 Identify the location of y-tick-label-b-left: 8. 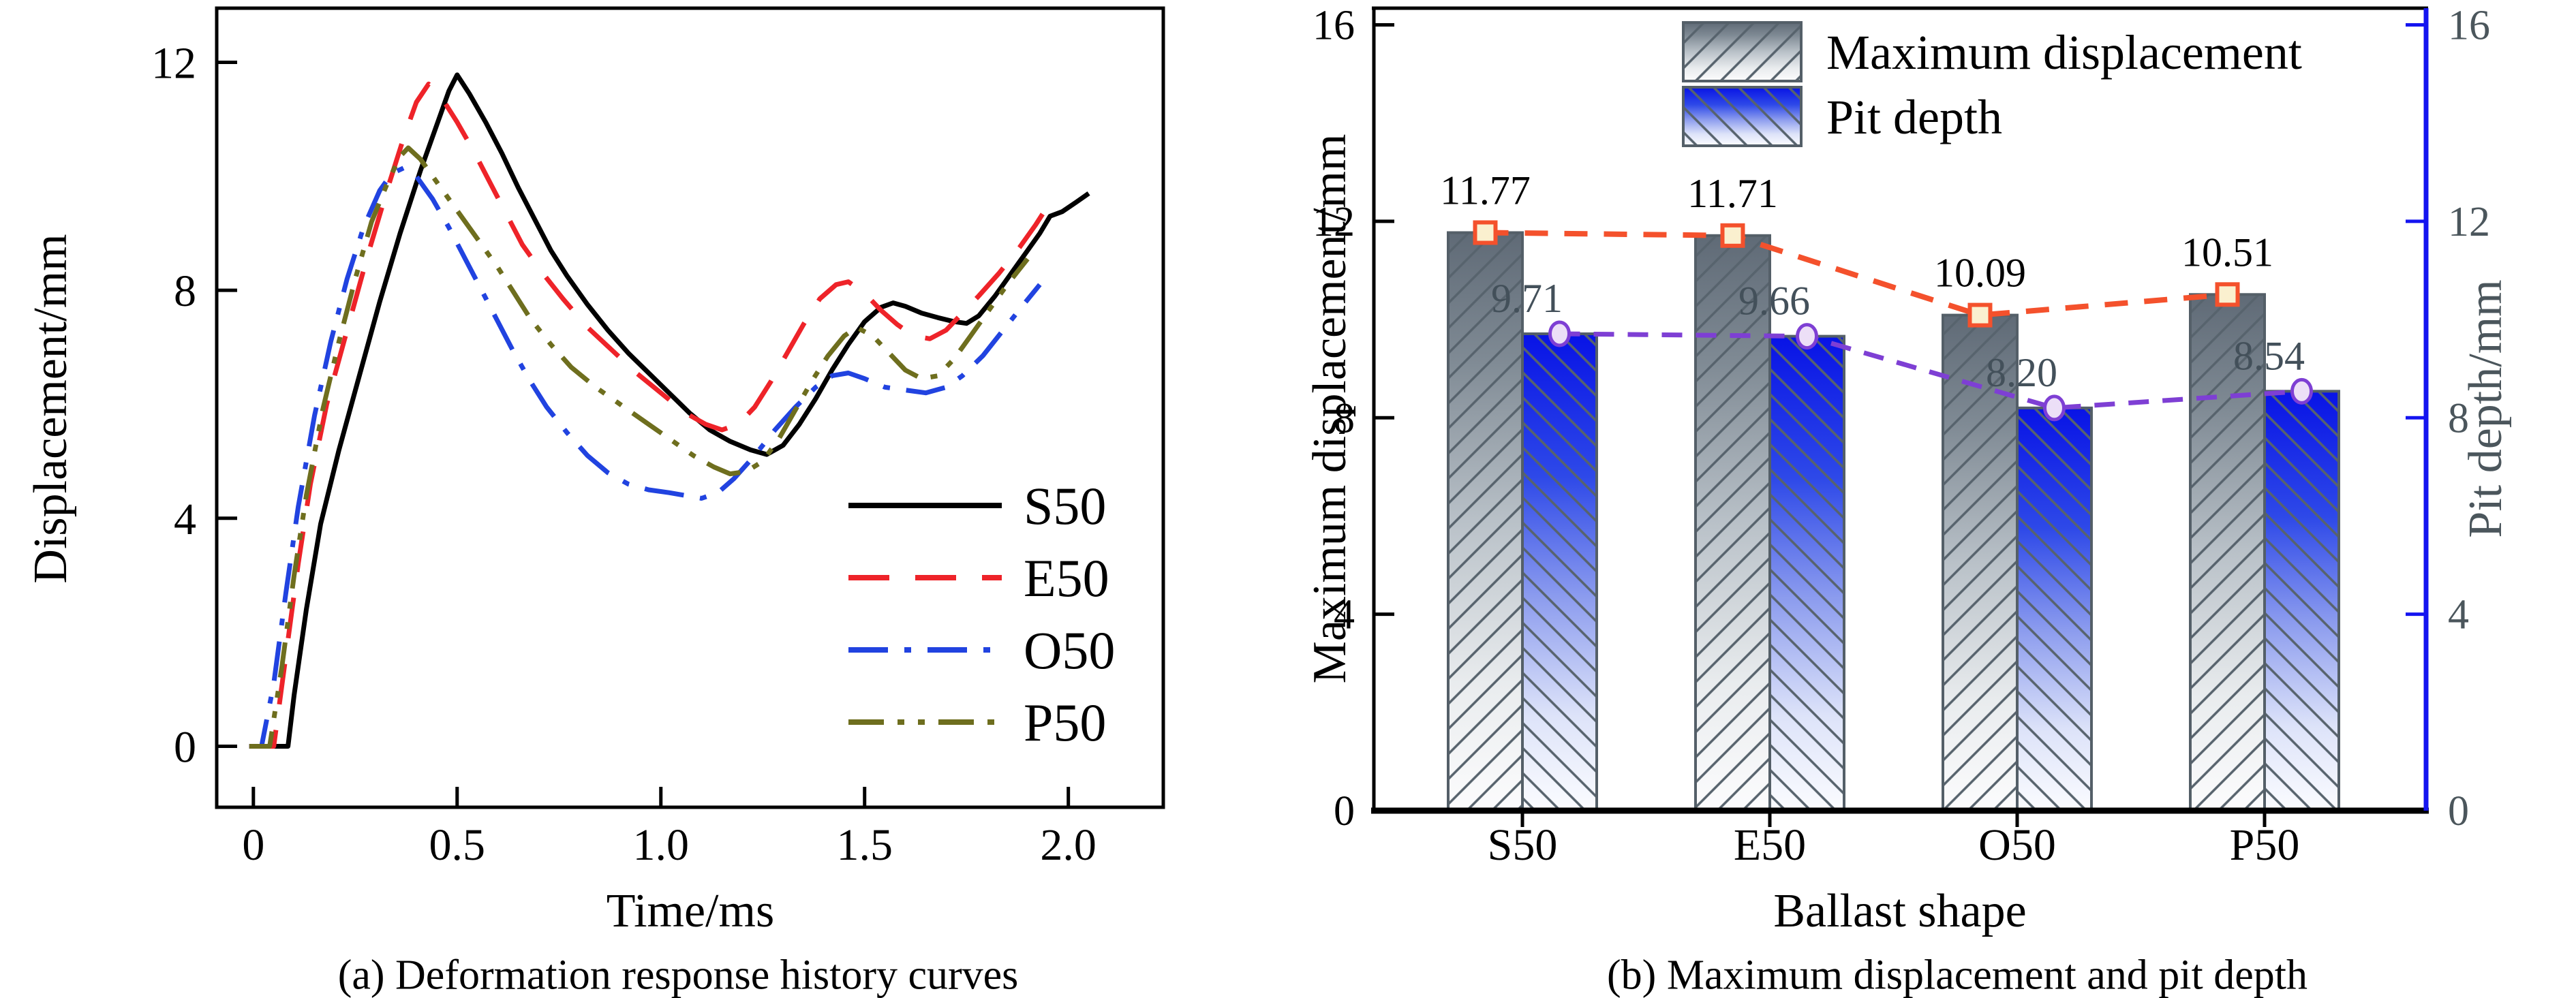
(1344, 418).